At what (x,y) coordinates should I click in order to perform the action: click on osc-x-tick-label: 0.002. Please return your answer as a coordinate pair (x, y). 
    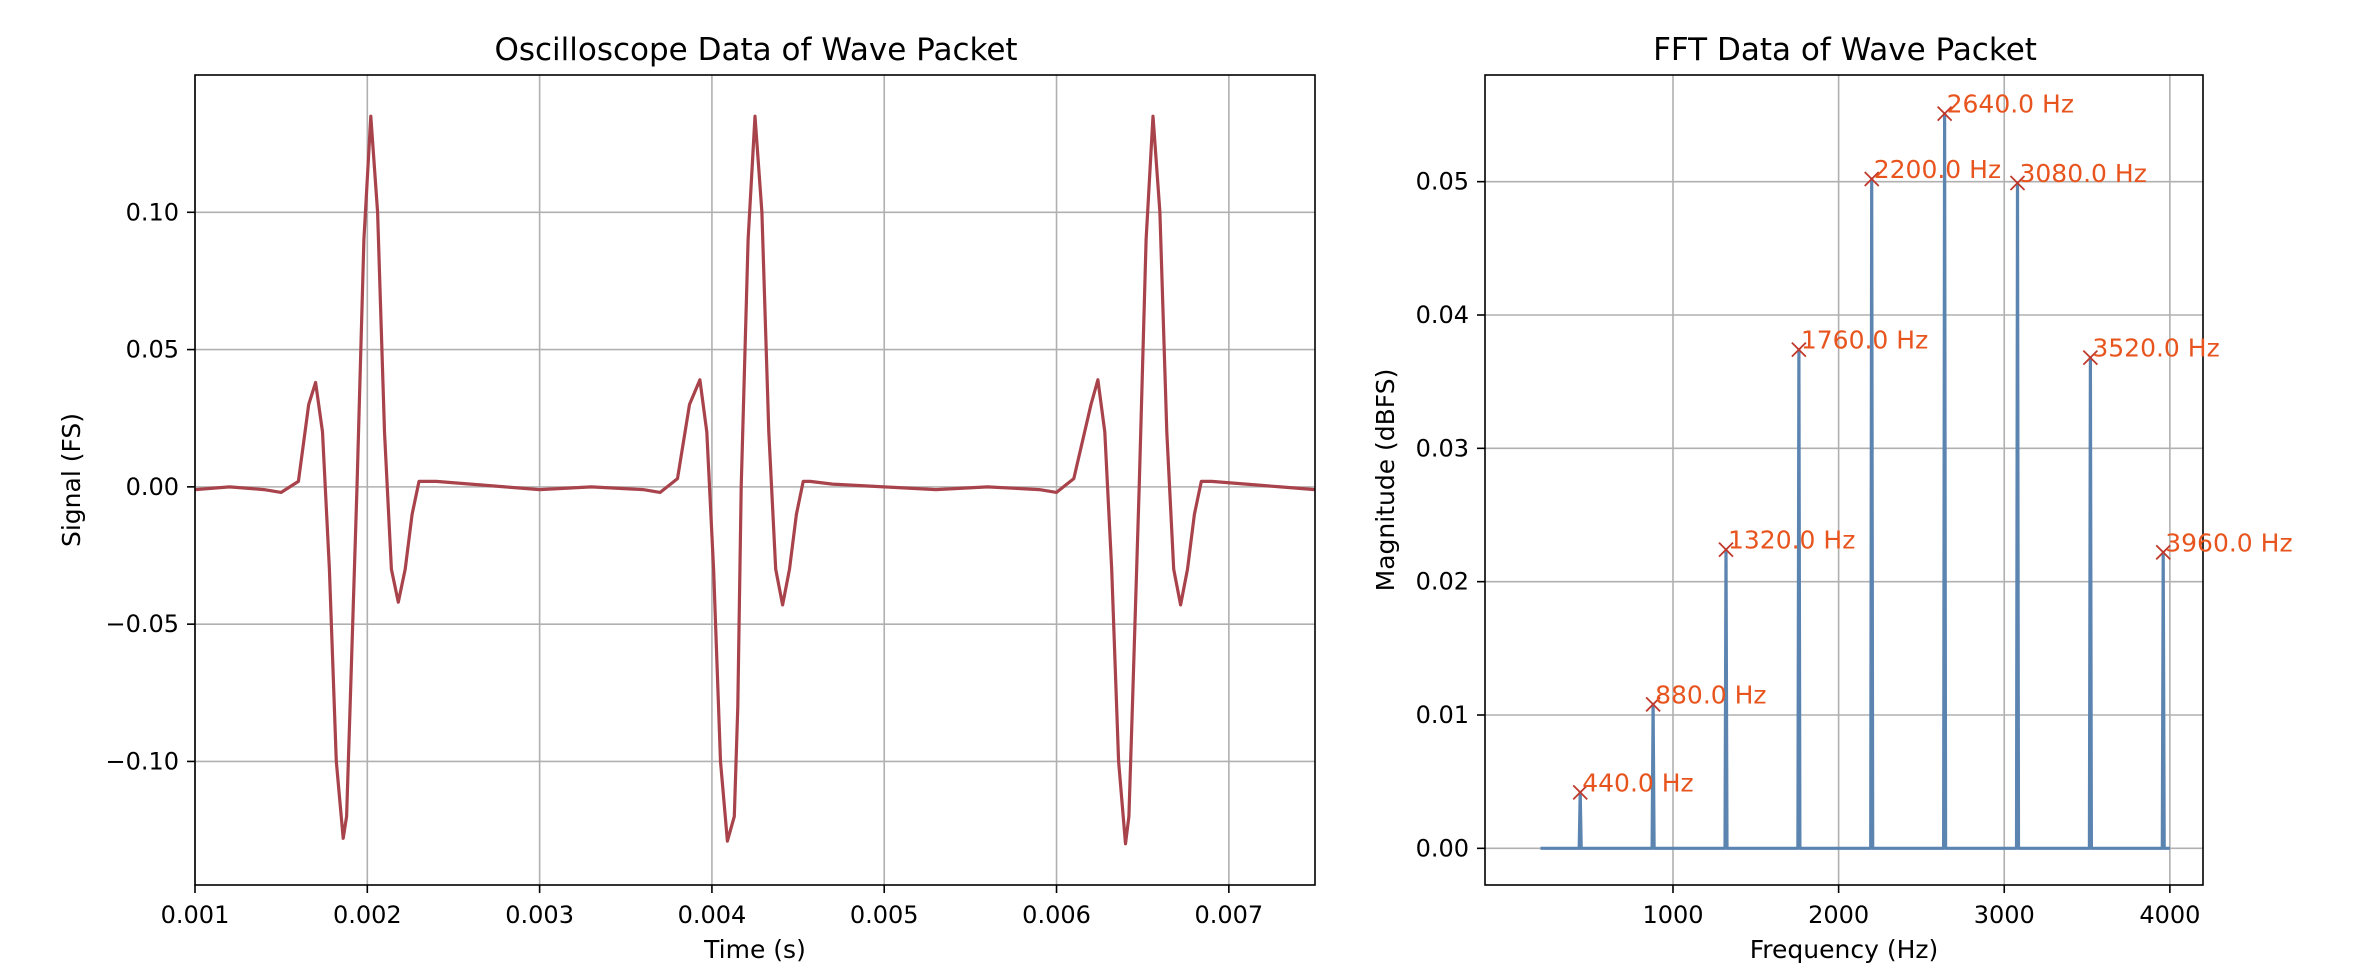
    Looking at the image, I should click on (367, 915).